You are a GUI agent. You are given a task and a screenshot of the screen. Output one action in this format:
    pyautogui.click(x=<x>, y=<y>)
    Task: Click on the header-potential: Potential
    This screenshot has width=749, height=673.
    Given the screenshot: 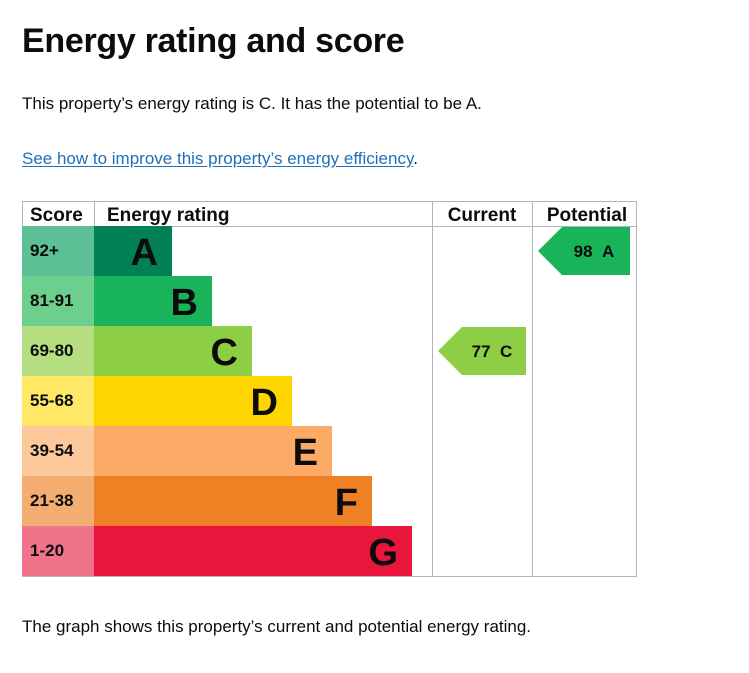 What is the action you would take?
    pyautogui.click(x=587, y=215)
    